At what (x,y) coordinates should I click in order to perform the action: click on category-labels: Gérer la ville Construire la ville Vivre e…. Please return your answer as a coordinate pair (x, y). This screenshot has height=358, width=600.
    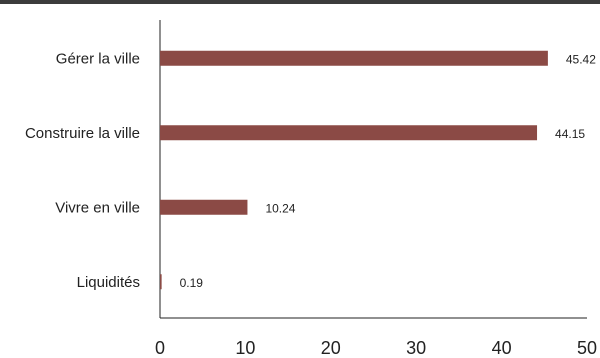
    Looking at the image, I should click on (82, 170).